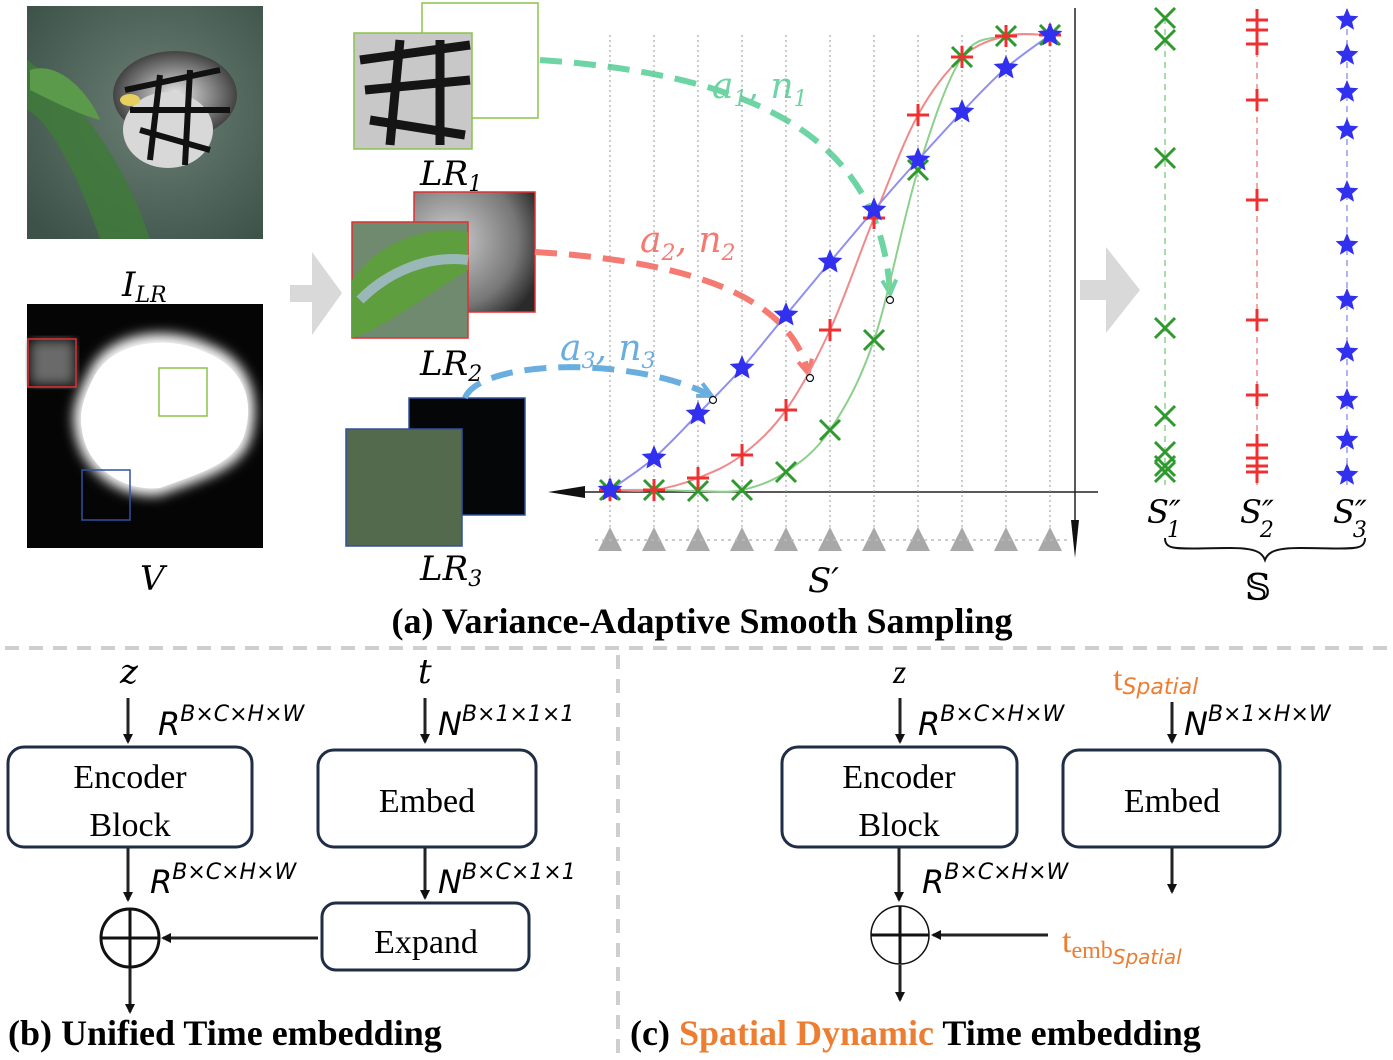  Describe the element at coordinates (224, 880) in the screenshot. I see `b-shape-enc-out: RB×C×H×W` at that location.